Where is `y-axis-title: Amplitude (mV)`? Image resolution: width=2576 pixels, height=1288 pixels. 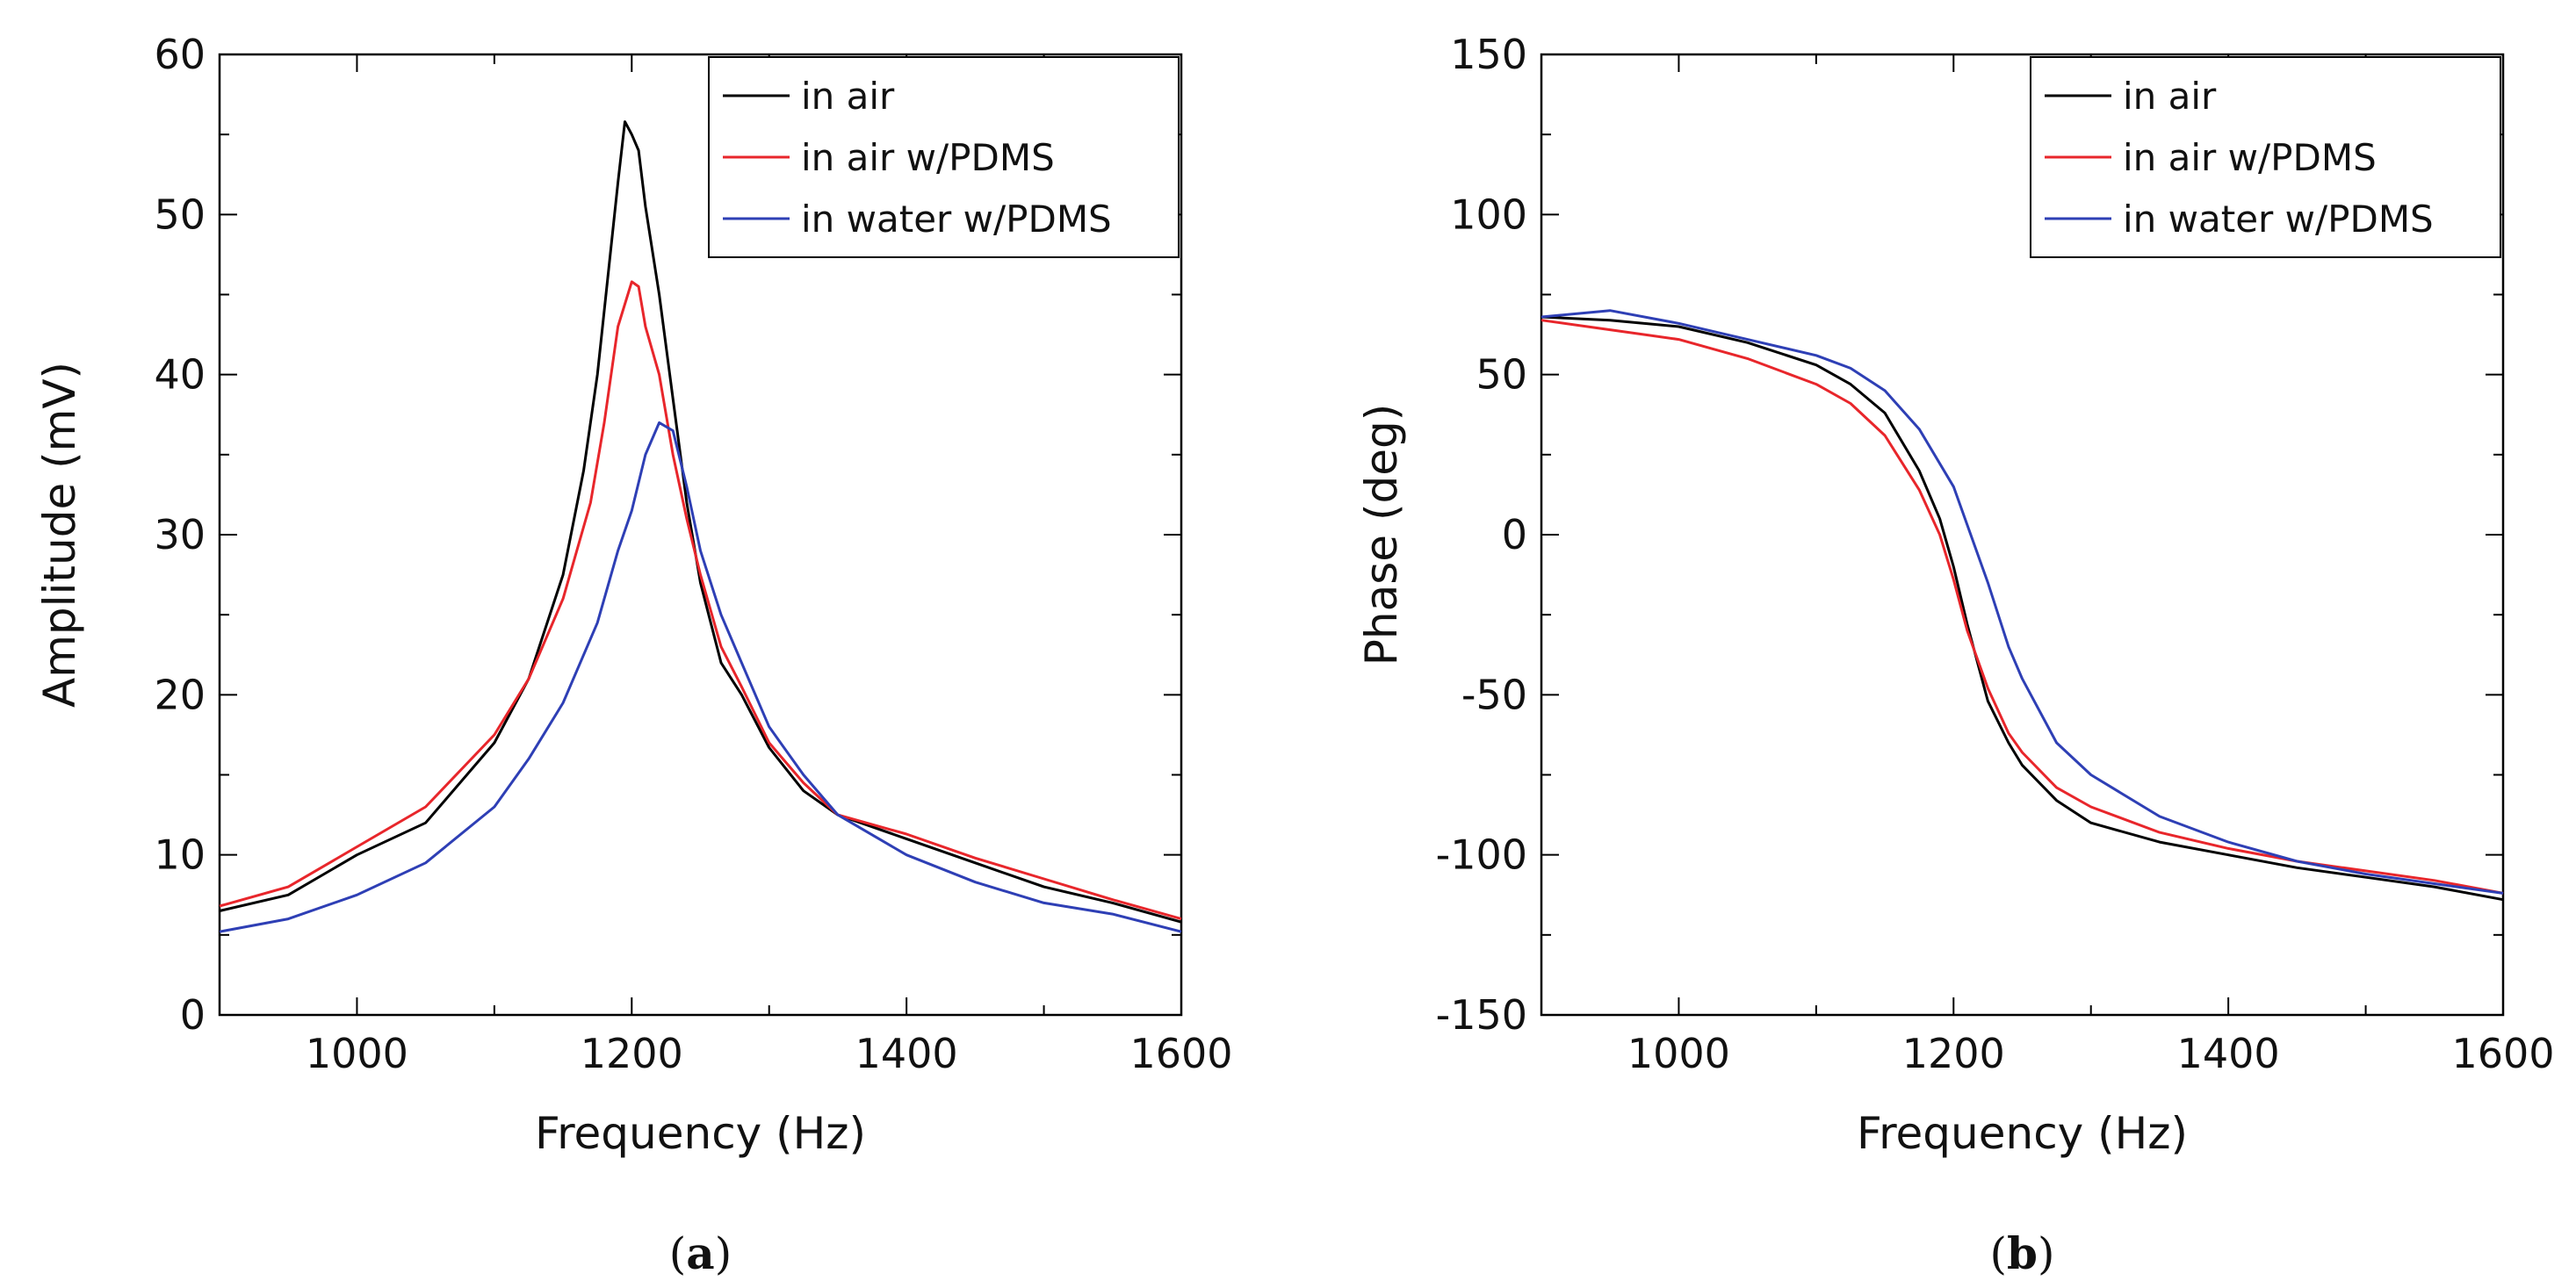 y-axis-title: Amplitude (mV) is located at coordinates (59, 535).